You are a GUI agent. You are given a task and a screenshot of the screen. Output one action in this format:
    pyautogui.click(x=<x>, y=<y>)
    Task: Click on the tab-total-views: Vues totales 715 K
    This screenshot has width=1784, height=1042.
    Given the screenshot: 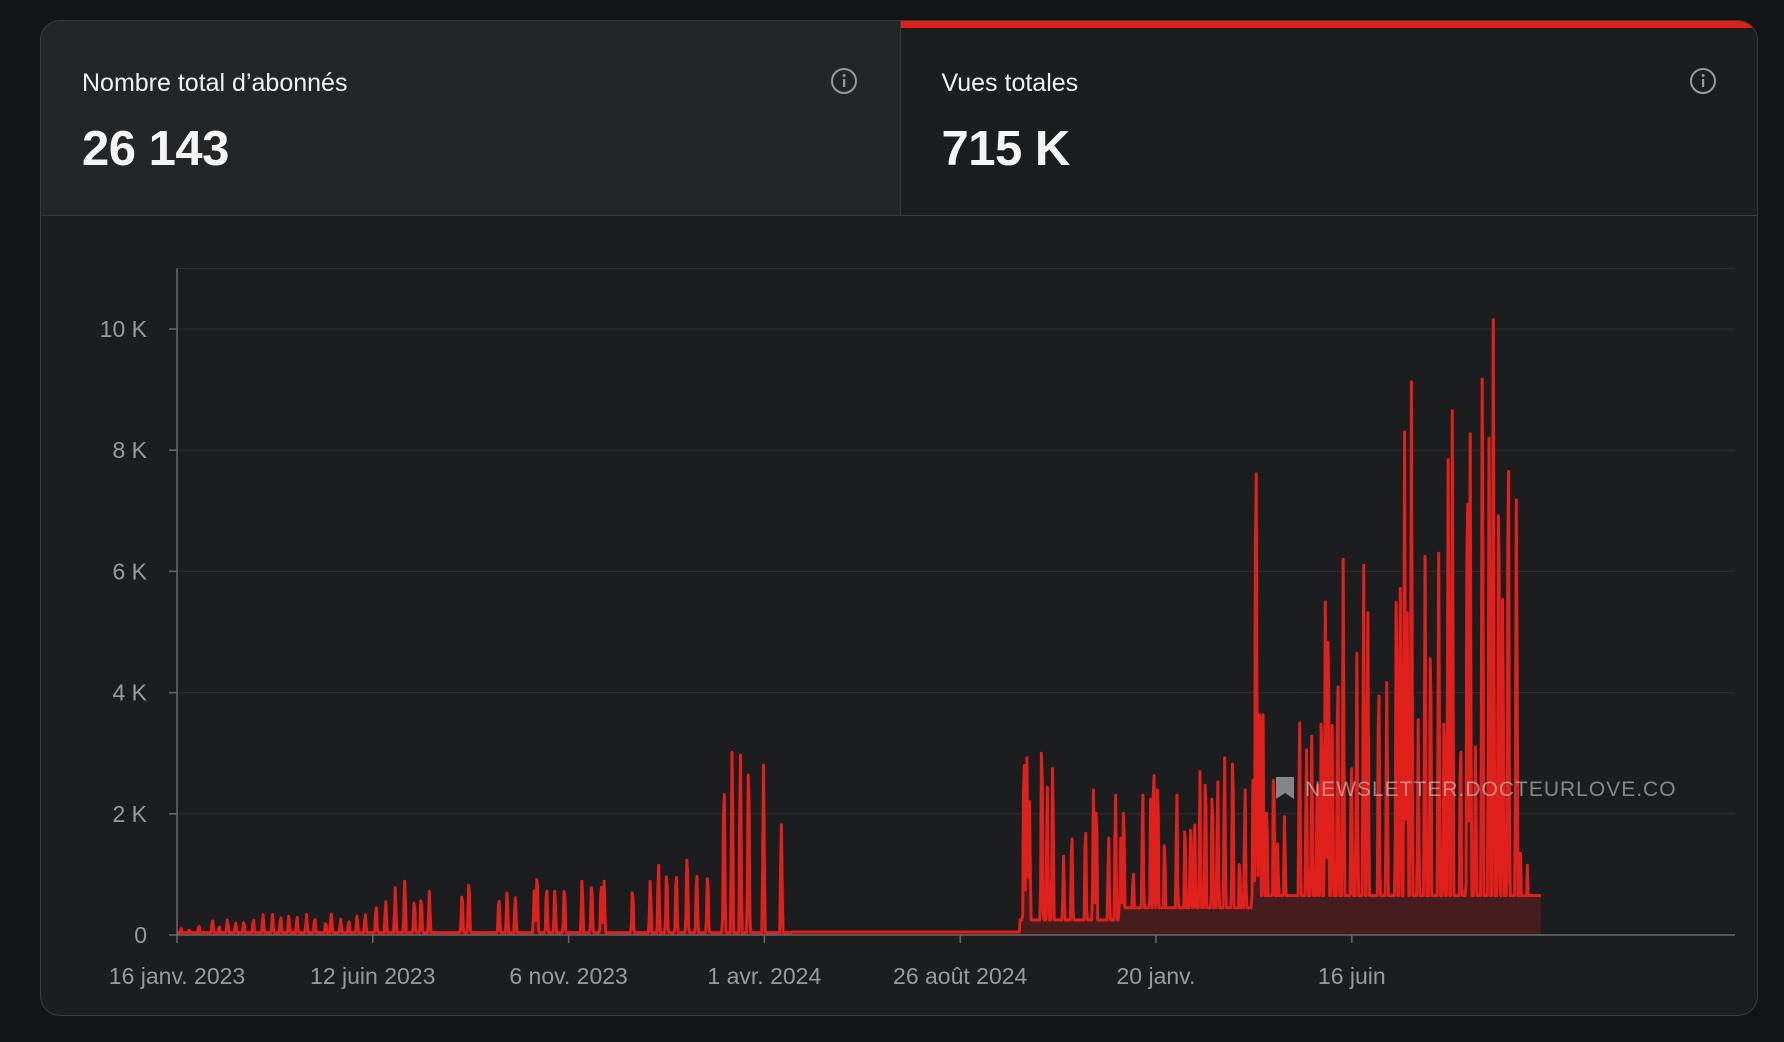 What is the action you would take?
    pyautogui.click(x=1328, y=118)
    